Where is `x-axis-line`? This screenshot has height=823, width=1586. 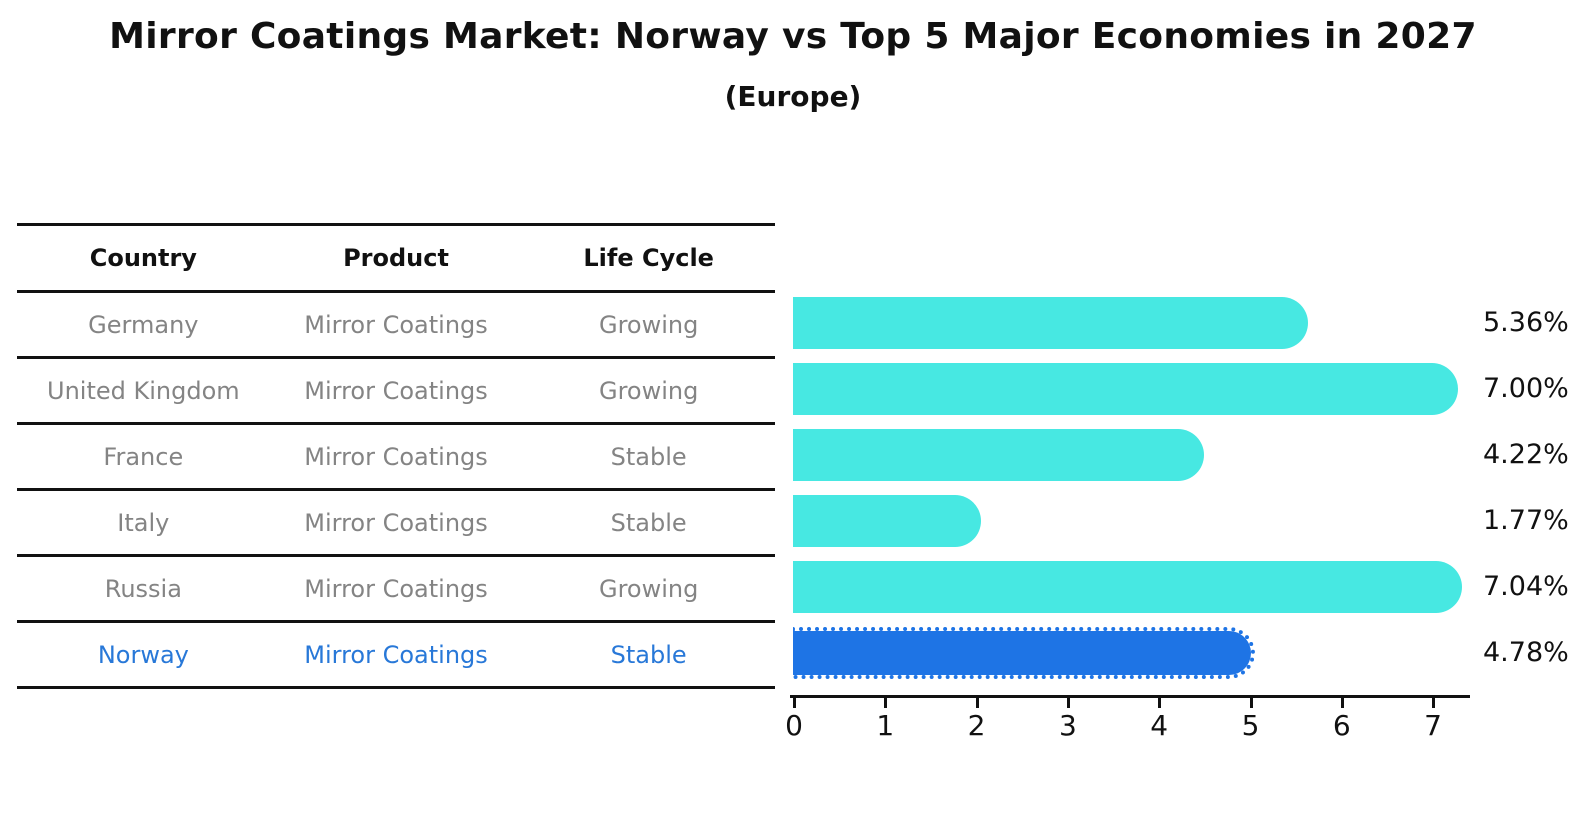 x-axis-line is located at coordinates (1130, 696).